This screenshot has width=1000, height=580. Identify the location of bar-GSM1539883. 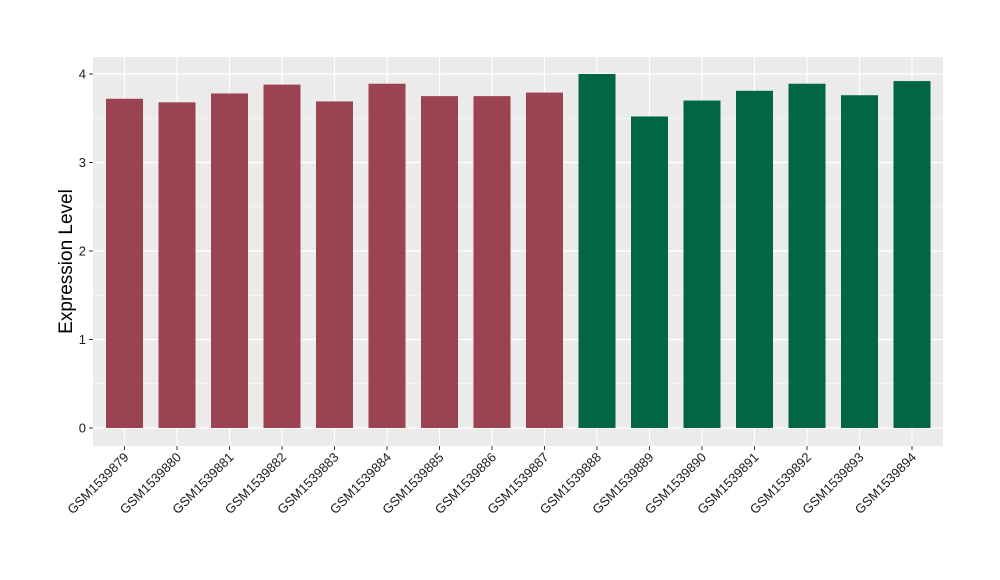
(334, 264).